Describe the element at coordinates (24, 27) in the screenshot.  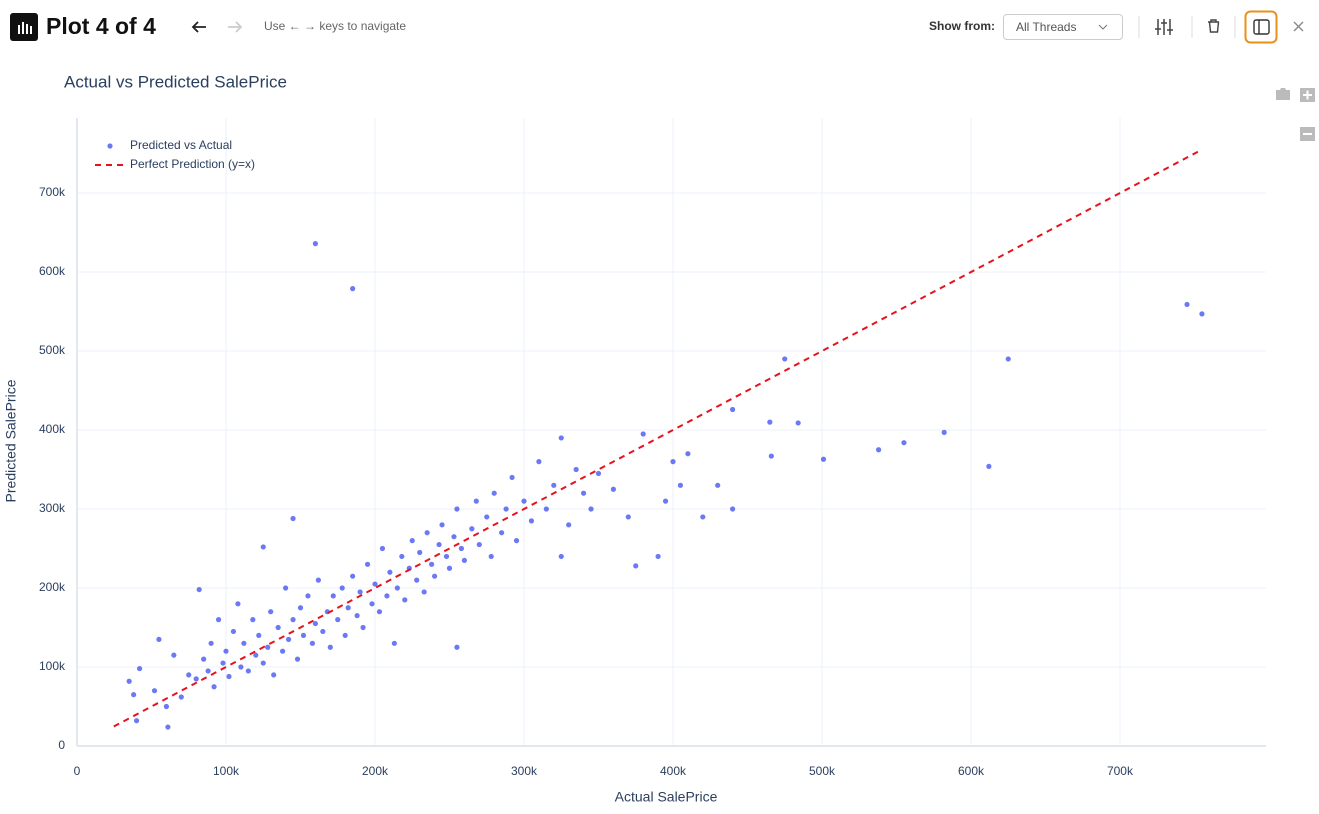
I see `logo` at that location.